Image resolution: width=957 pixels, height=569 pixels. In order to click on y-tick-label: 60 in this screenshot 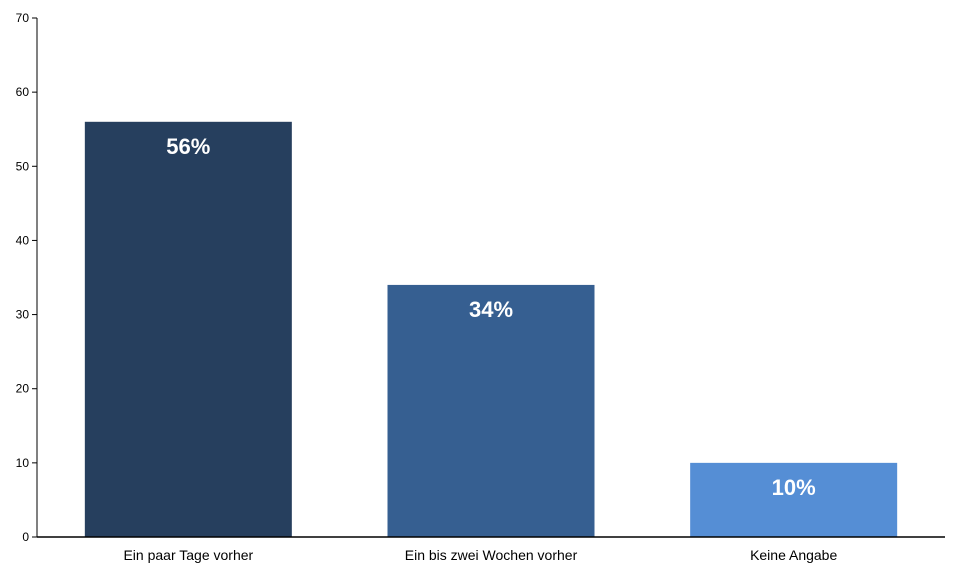, I will do `click(23, 92)`.